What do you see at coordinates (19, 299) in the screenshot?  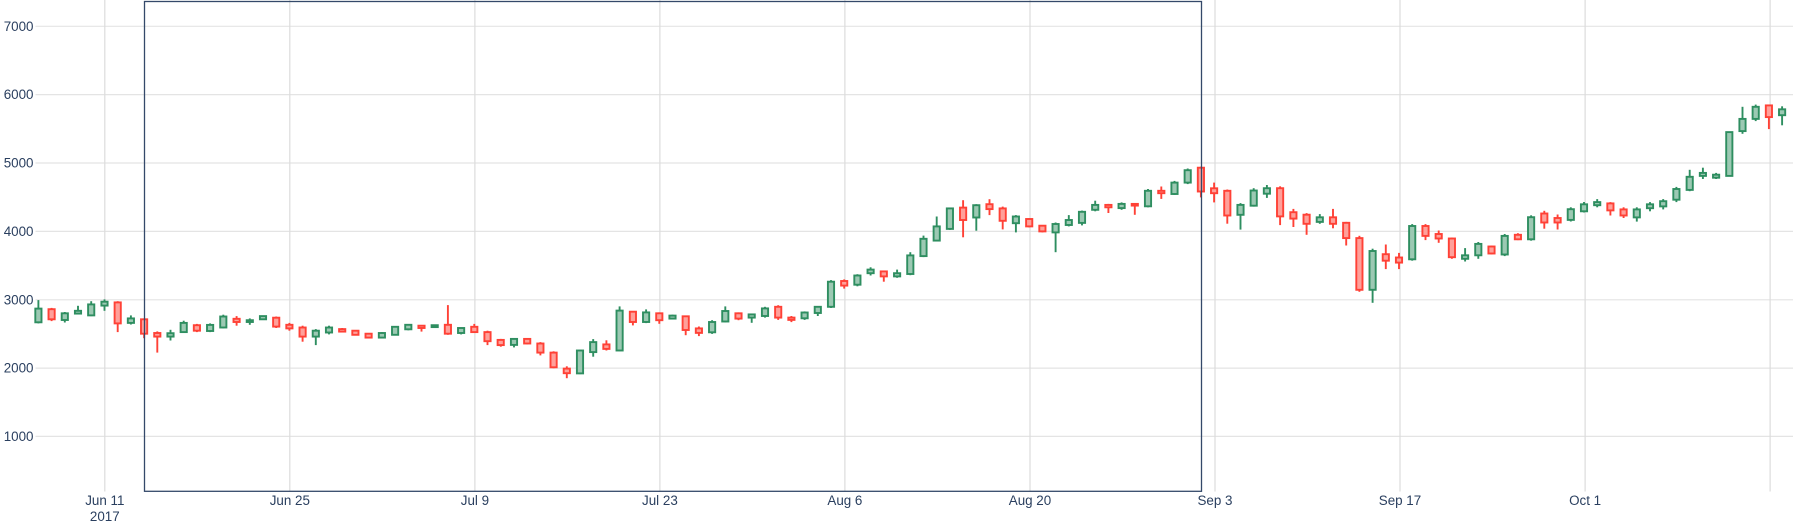 I see `svg-text: 3000` at bounding box center [19, 299].